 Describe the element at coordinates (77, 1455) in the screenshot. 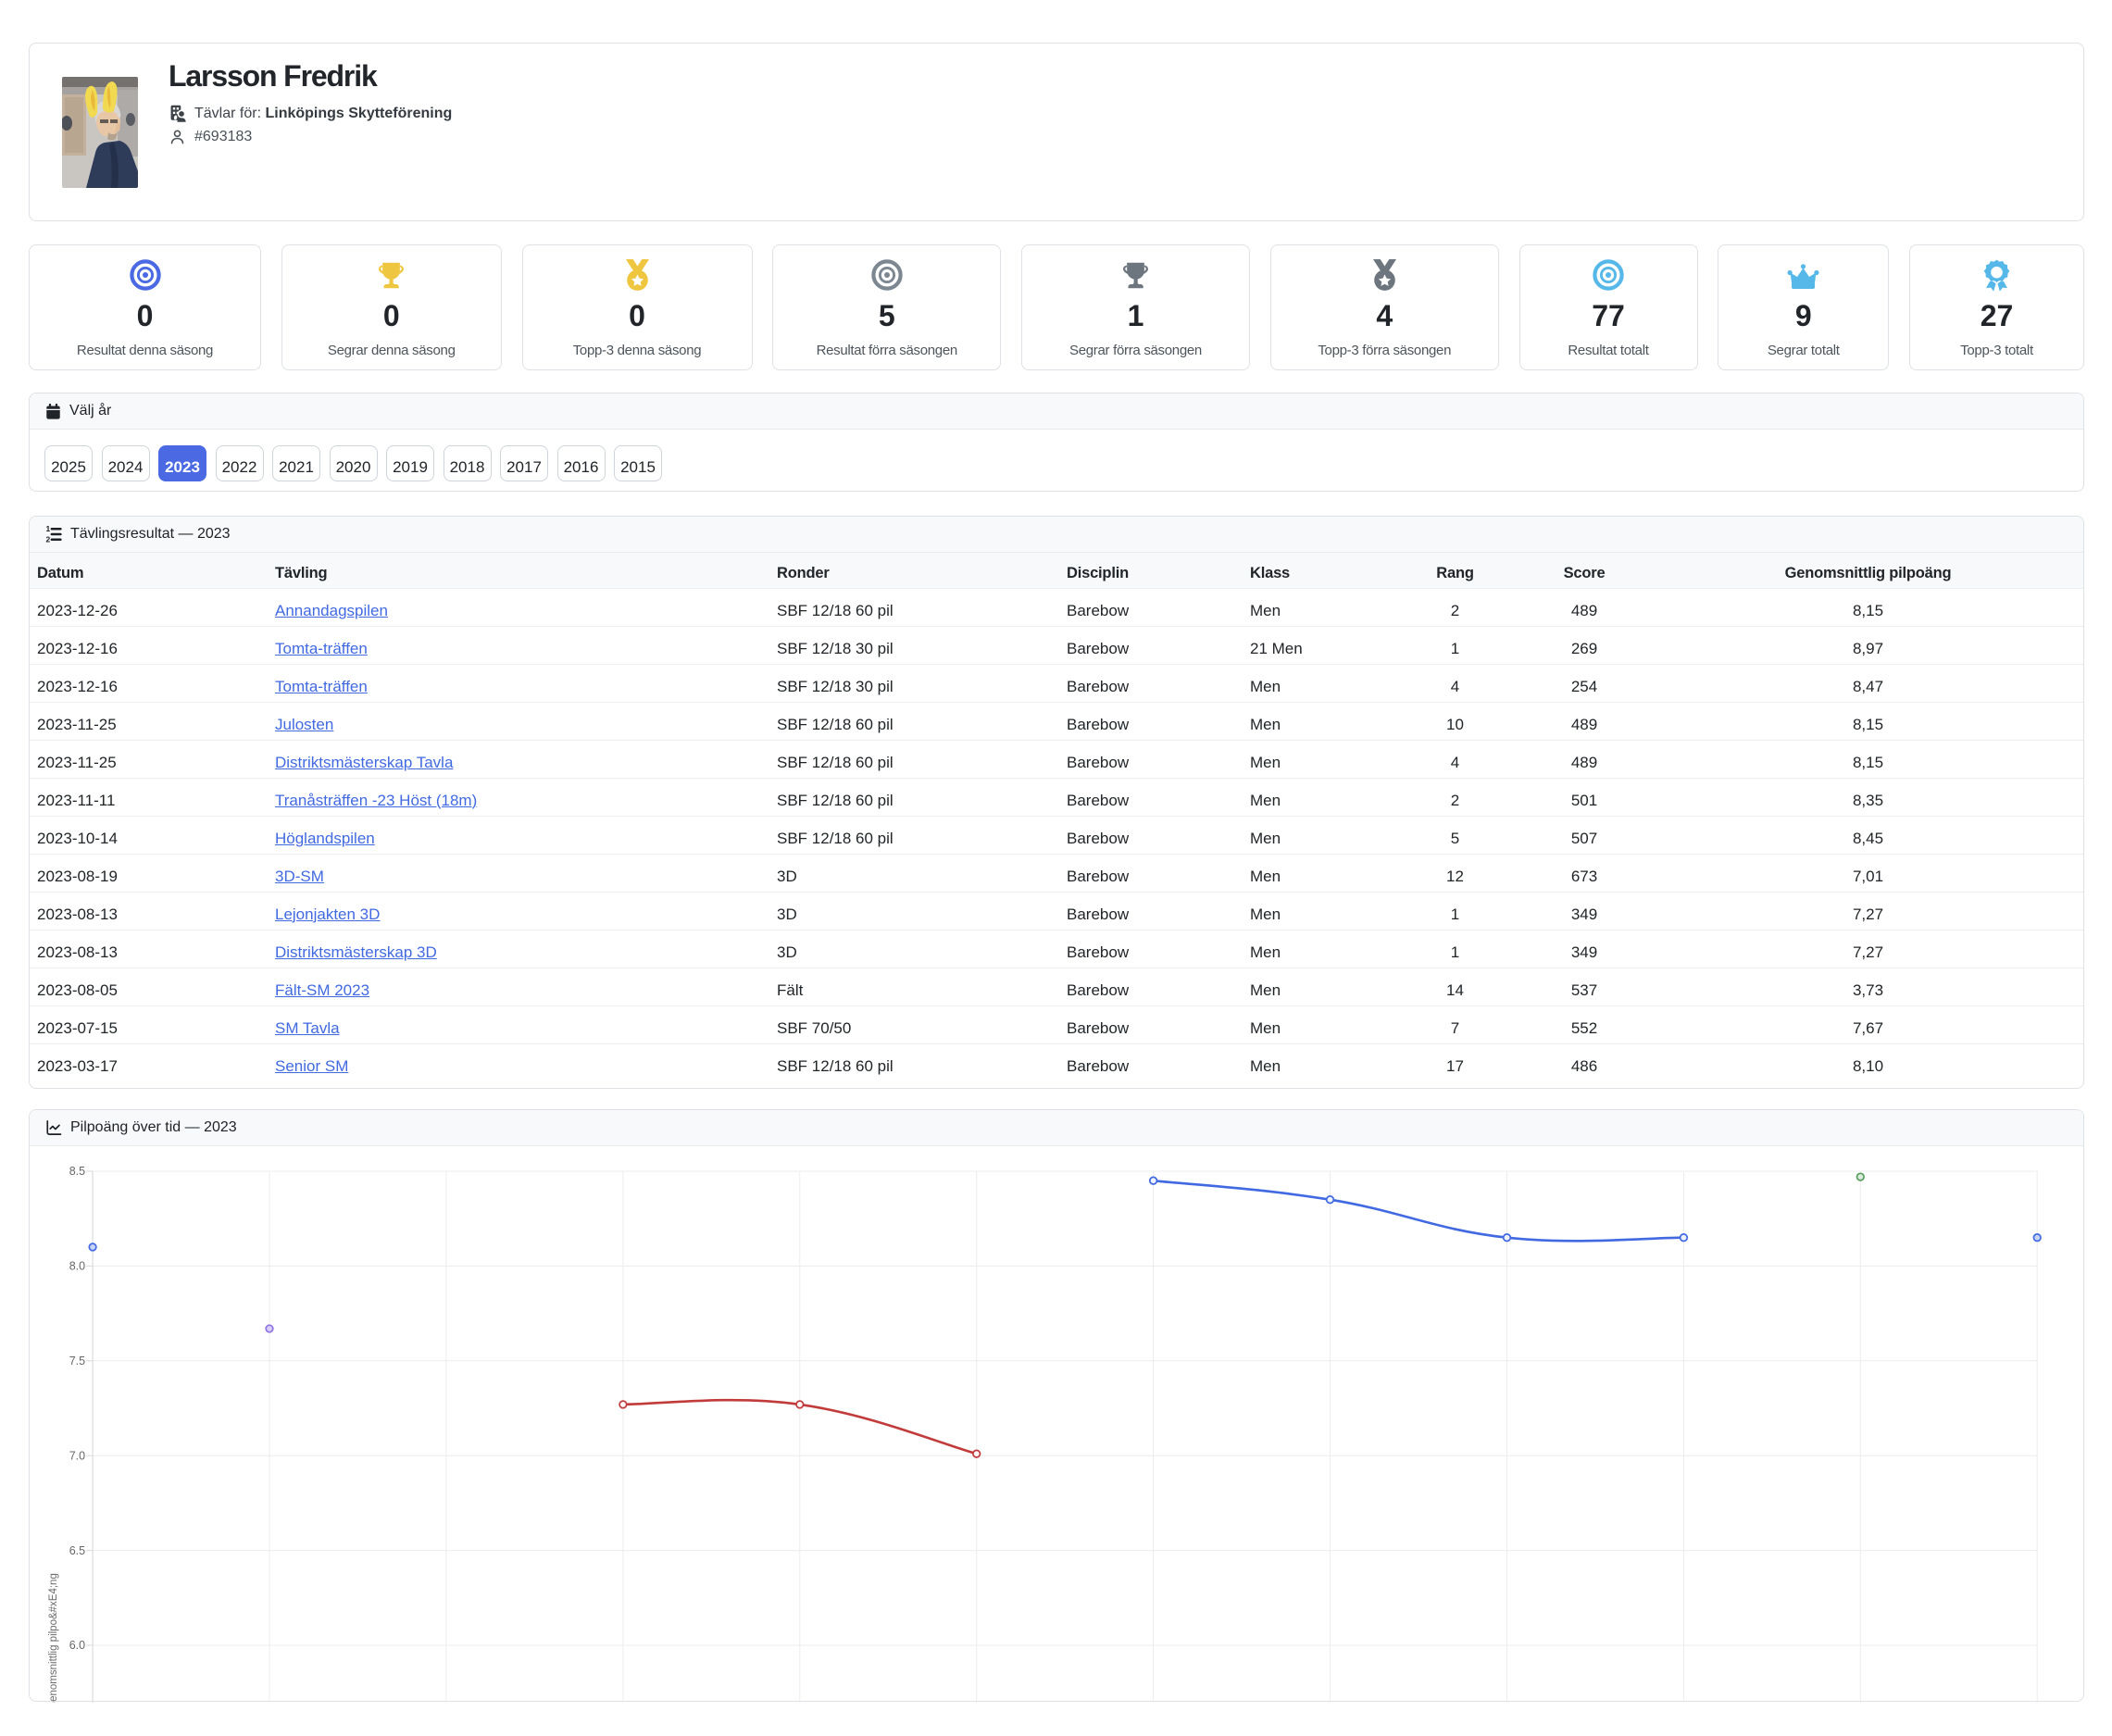

I see `svg-text: 7.0` at that location.